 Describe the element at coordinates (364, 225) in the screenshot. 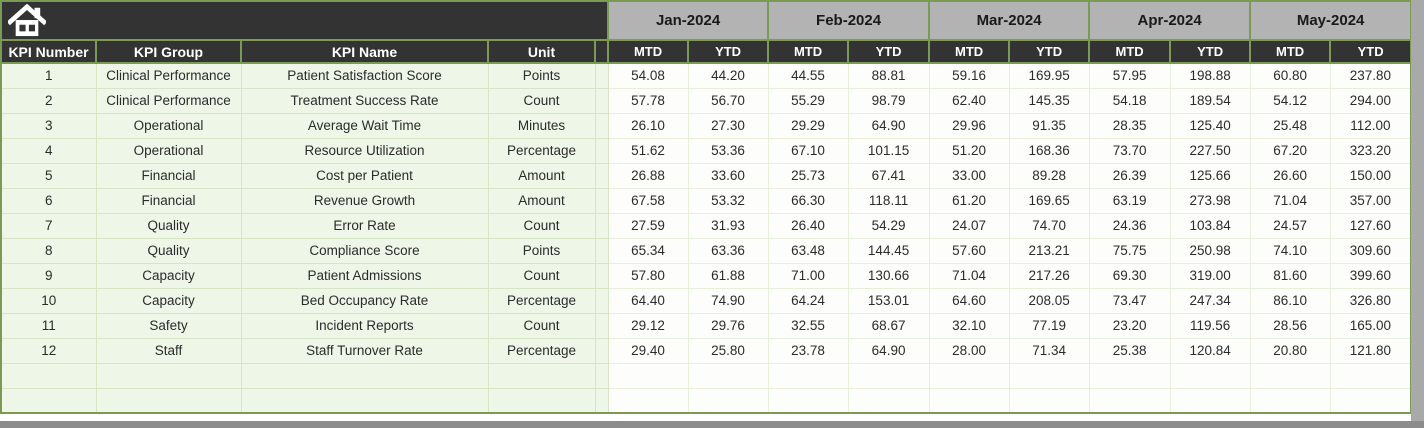

I see `kpi-name-cell: Error Rate` at that location.